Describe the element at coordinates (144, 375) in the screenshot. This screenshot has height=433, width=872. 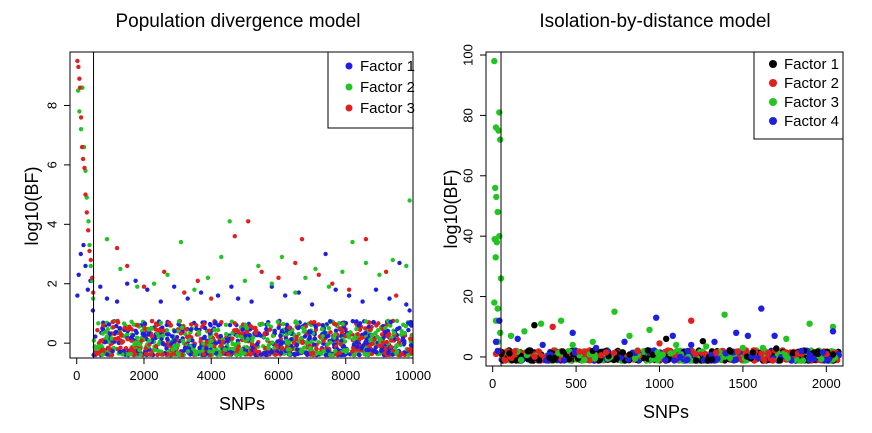
I see `chart-left-xtick-label: 2000` at that location.